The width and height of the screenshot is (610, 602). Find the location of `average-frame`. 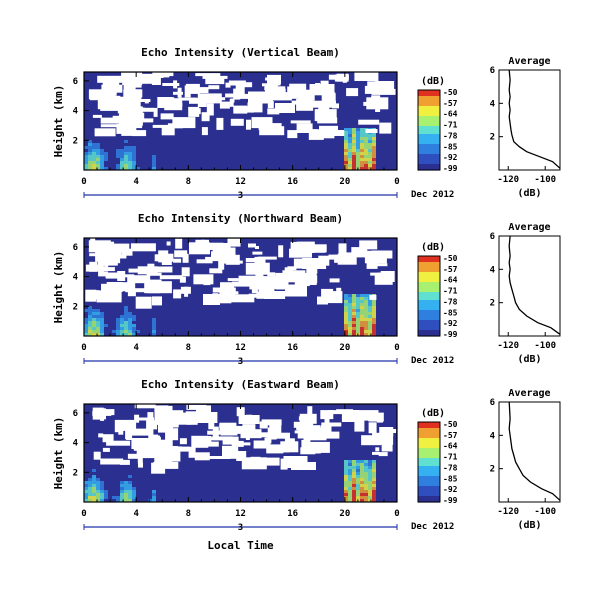

average-frame is located at coordinates (529, 120).